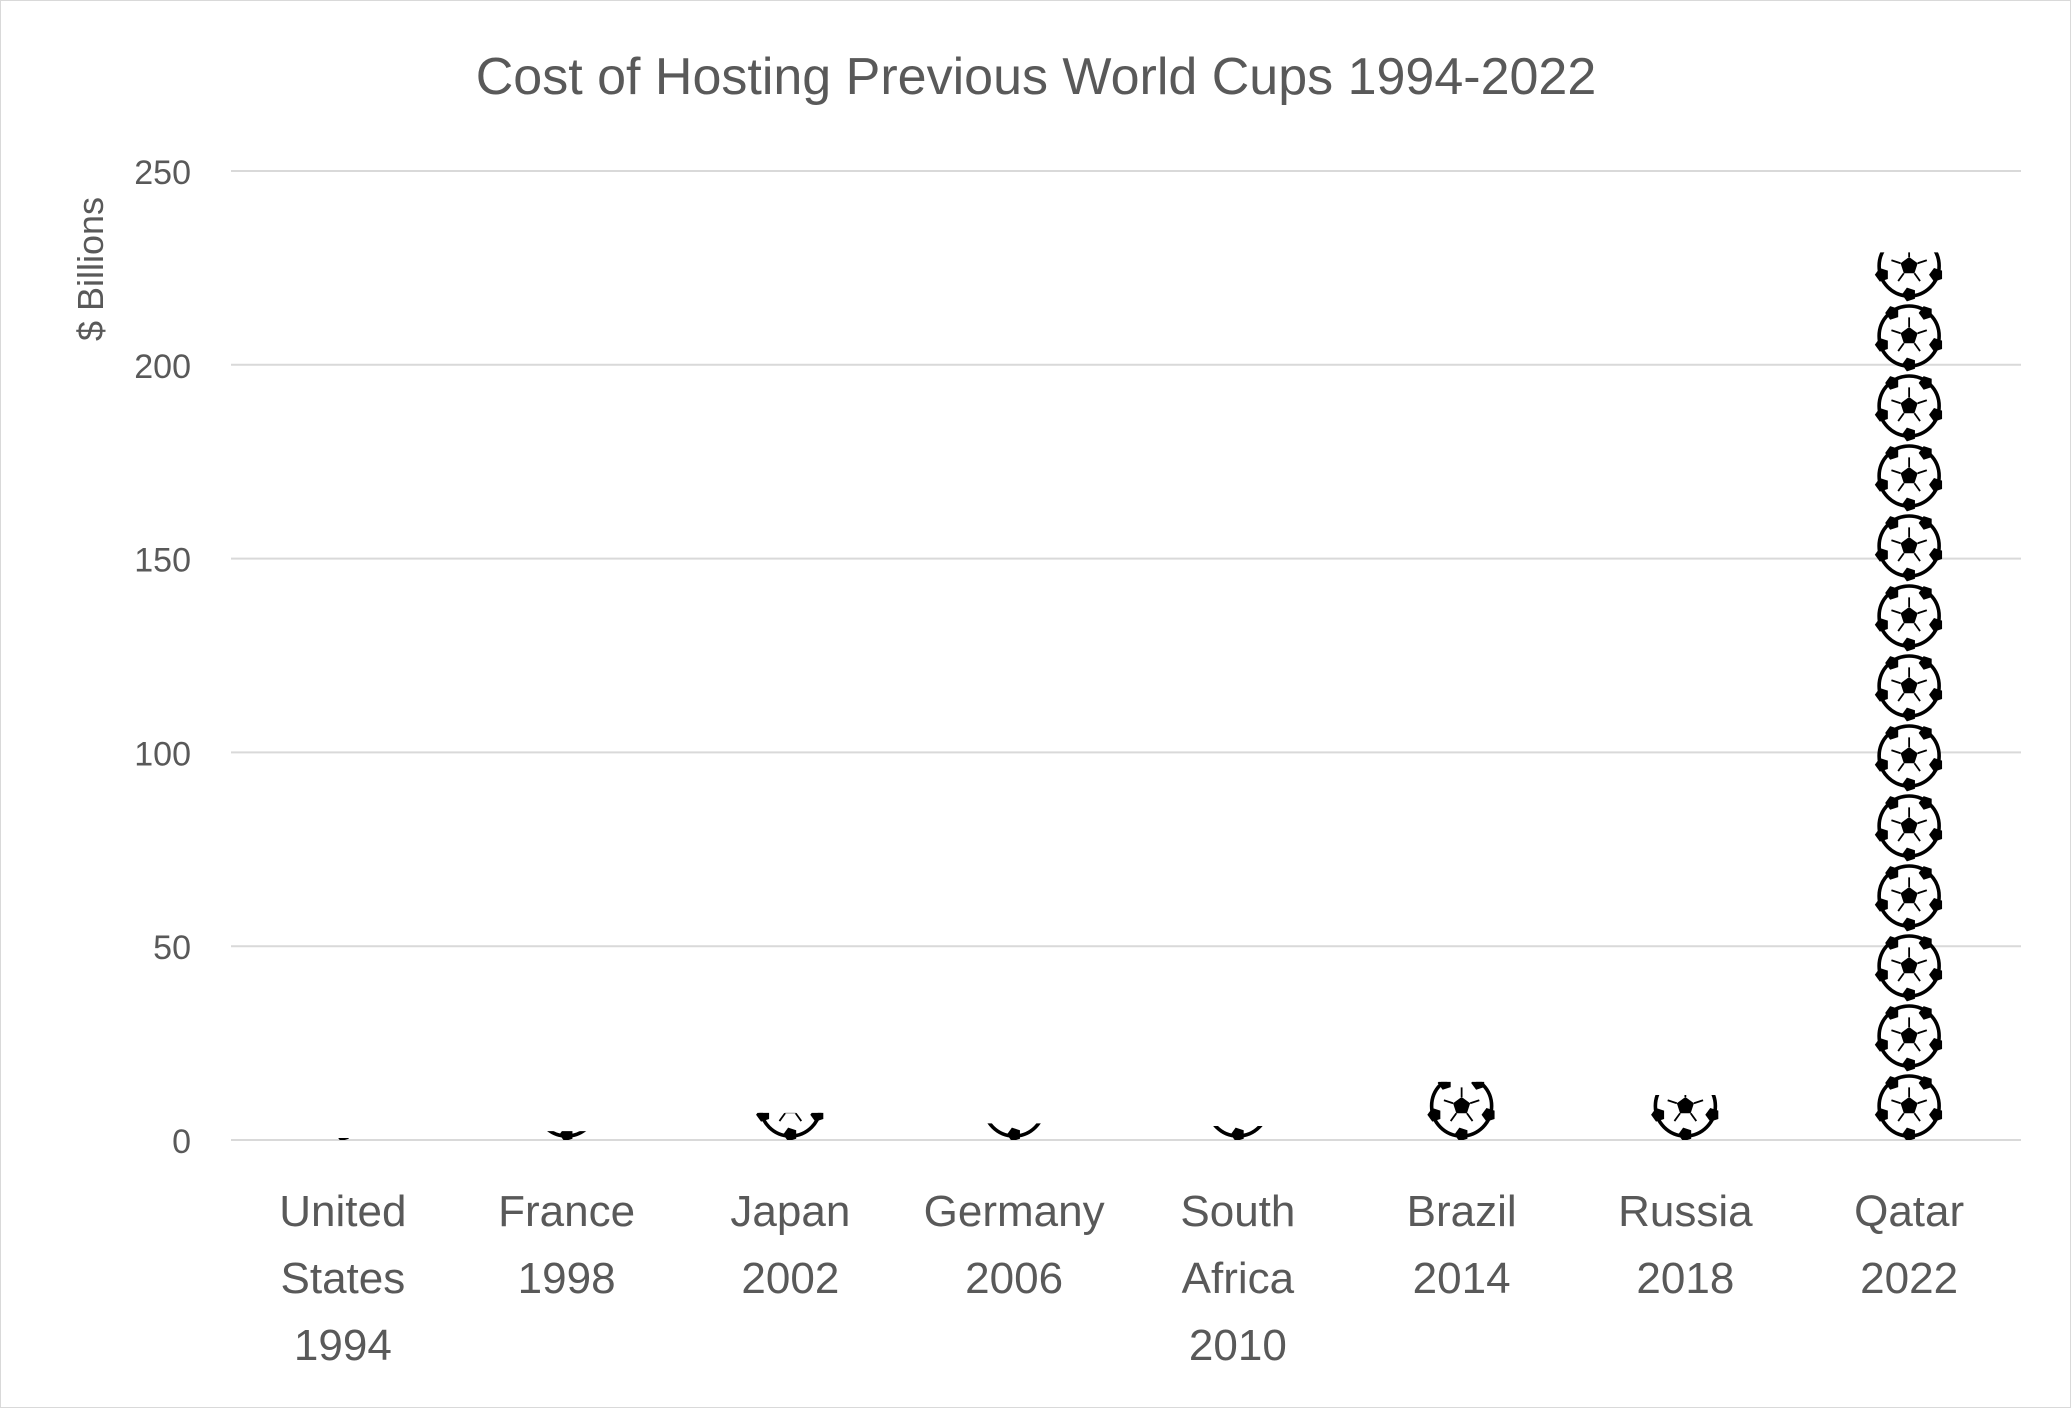 The height and width of the screenshot is (1409, 2071). I want to click on x-tick-label: United States 1994, so click(342, 1278).